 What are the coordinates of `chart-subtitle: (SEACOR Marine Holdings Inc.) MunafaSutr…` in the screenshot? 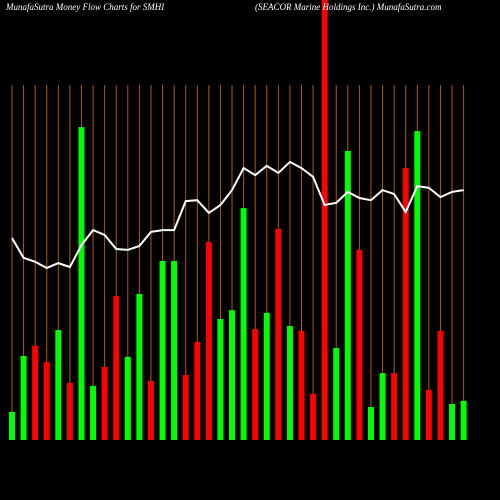 It's located at (348, 7).